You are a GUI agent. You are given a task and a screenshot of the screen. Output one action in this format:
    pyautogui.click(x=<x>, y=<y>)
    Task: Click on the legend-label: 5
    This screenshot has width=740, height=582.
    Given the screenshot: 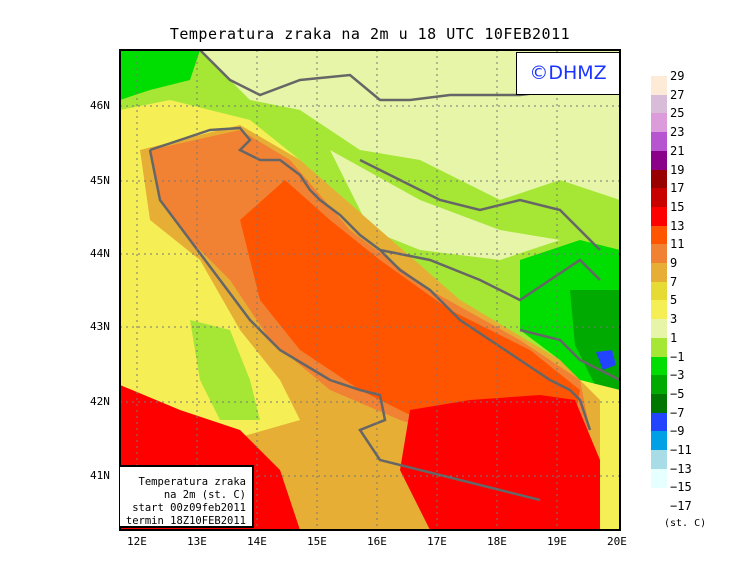 What is the action you would take?
    pyautogui.click(x=674, y=300)
    